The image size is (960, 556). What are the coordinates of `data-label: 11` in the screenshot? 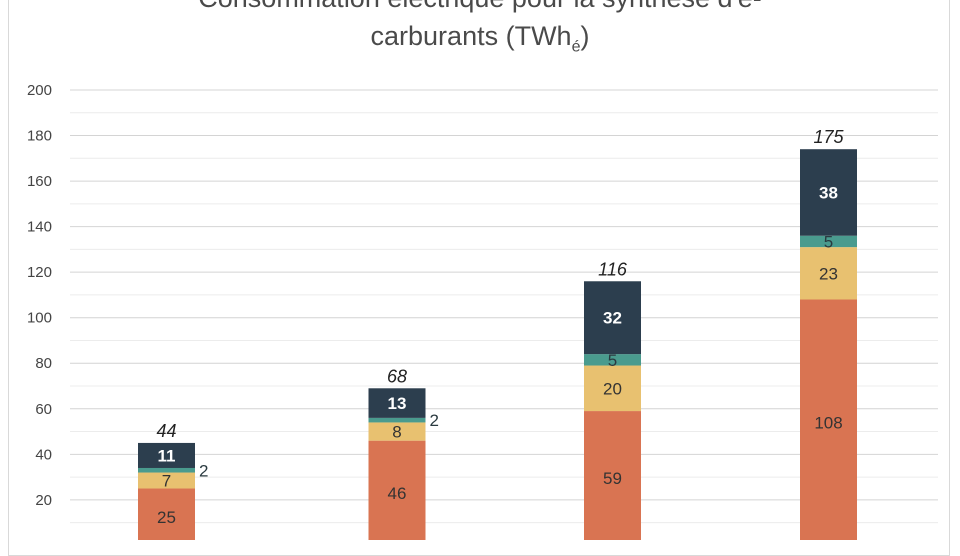 It's located at (167, 455).